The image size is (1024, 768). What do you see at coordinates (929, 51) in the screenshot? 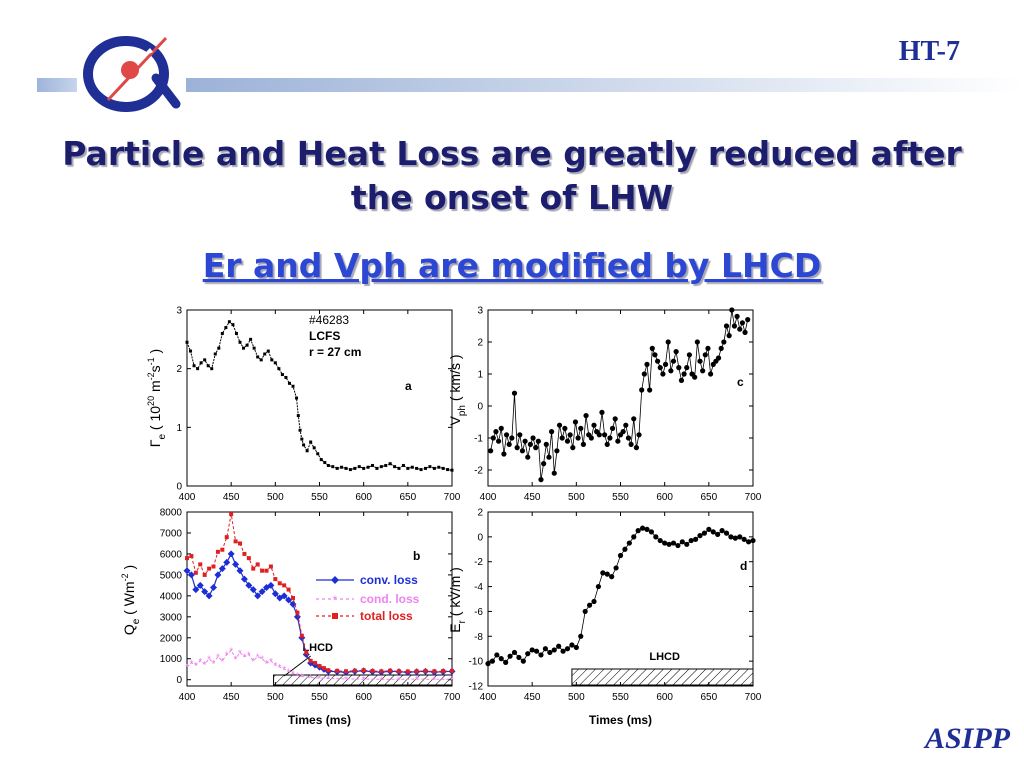
I see `ht7-badge: HT-7` at bounding box center [929, 51].